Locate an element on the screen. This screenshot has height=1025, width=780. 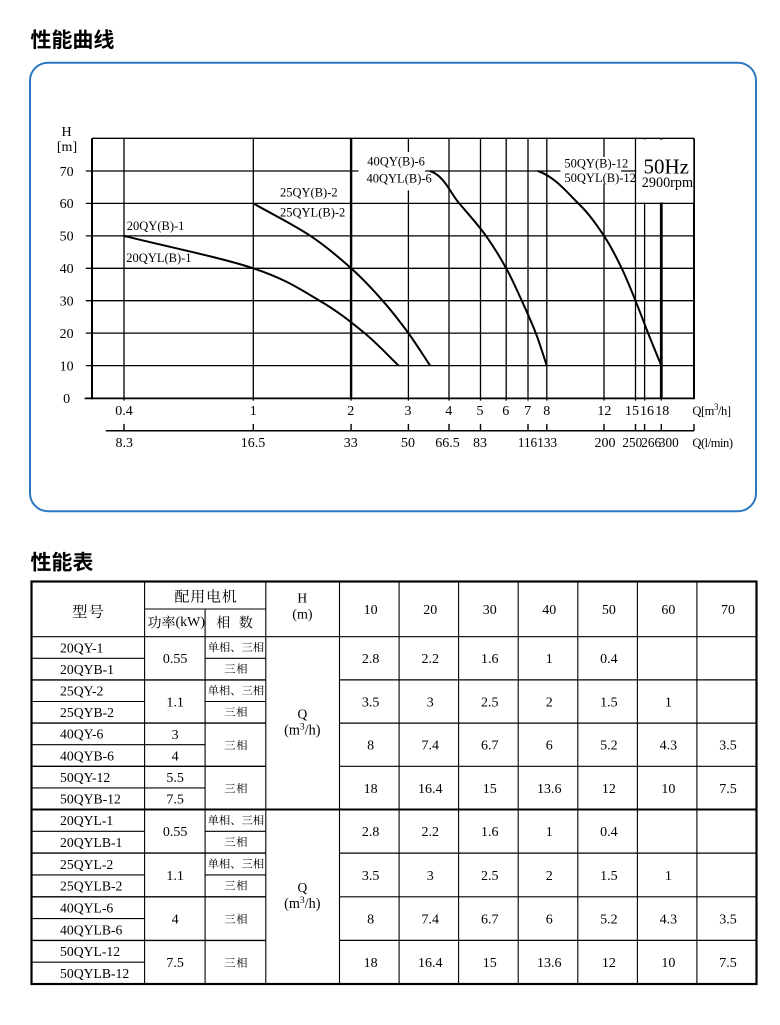
svg-text: 20QYB-1 is located at coordinates (87, 669).